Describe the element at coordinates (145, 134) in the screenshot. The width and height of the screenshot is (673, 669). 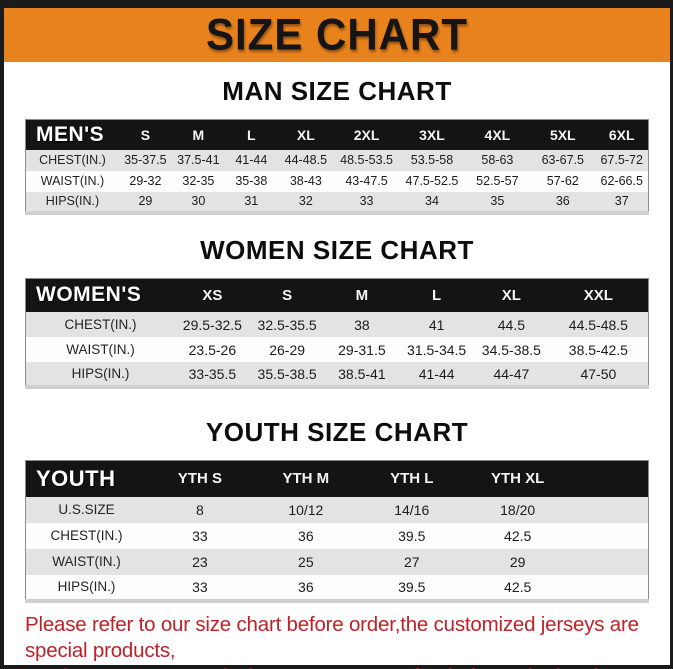
I see `men-col-s: S` at that location.